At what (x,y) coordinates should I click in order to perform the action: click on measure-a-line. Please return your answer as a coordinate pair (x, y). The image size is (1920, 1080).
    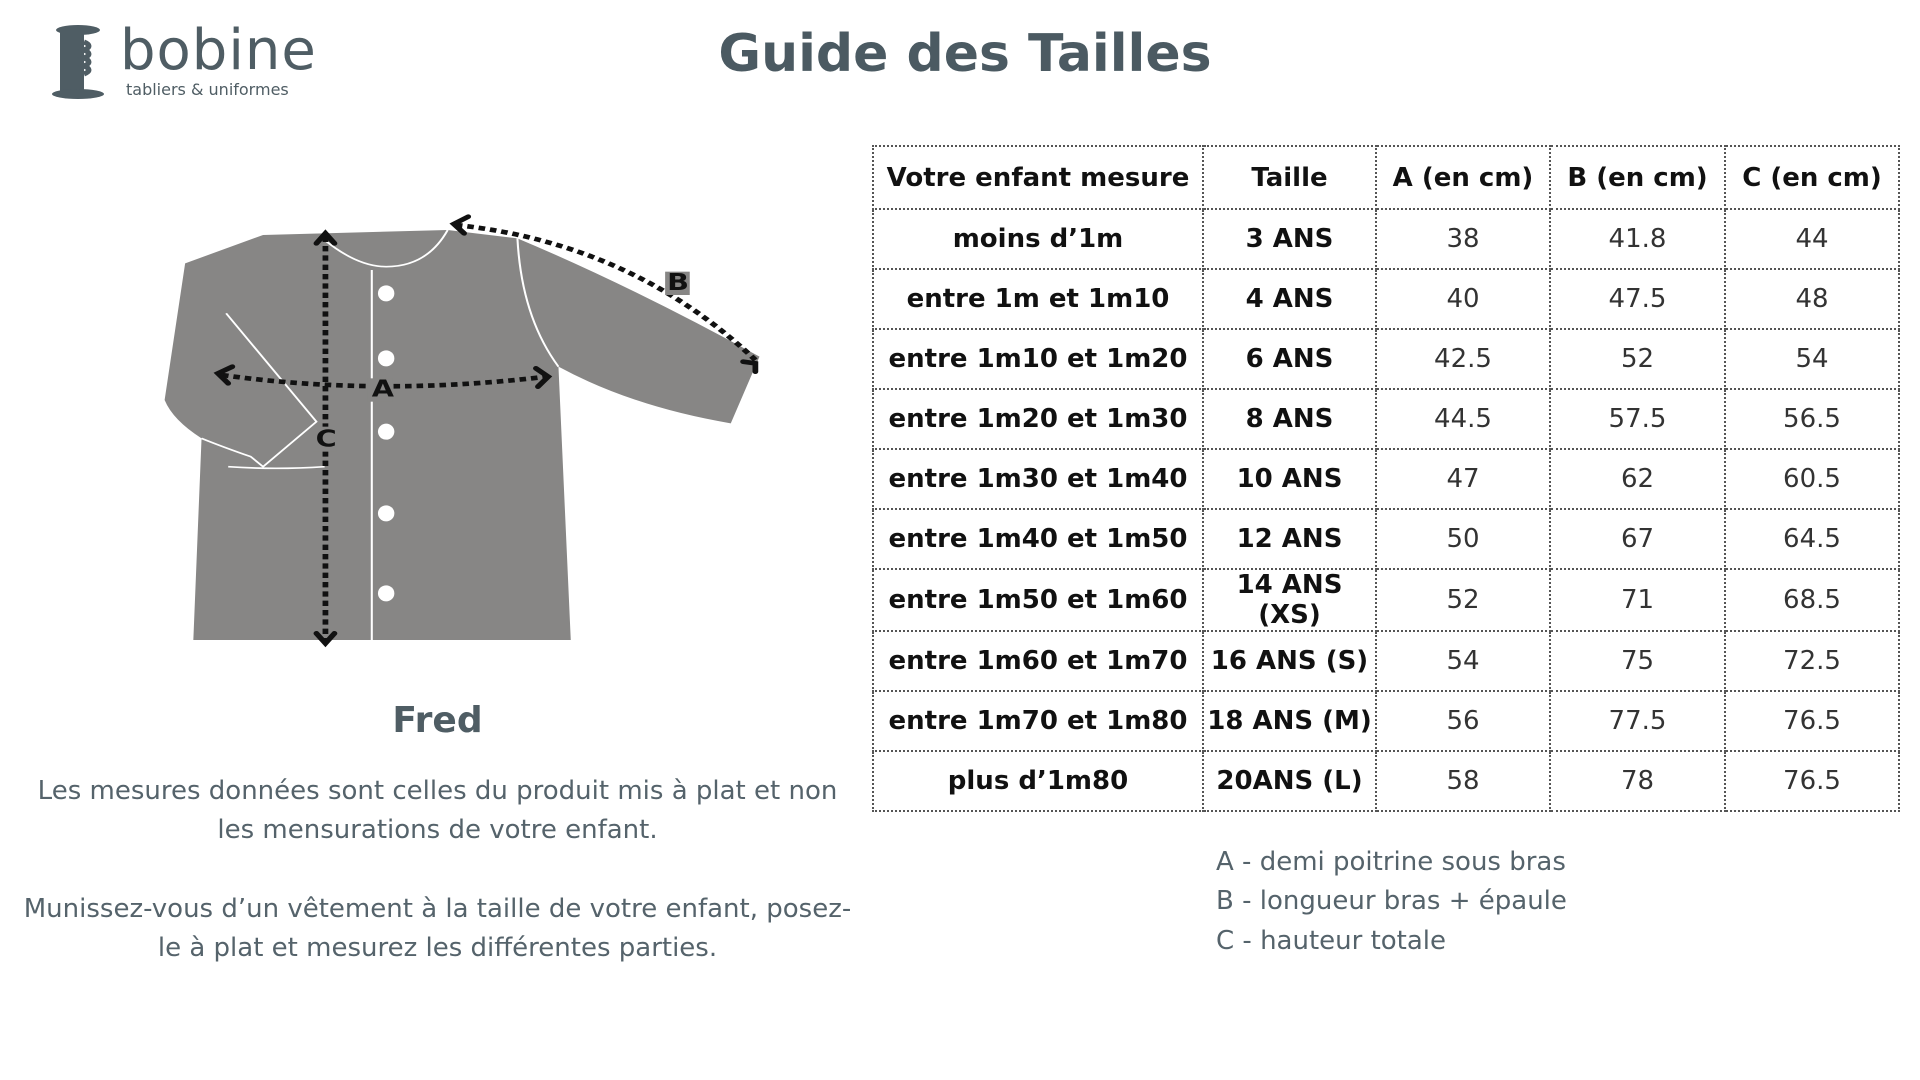
    Looking at the image, I should click on (384, 380).